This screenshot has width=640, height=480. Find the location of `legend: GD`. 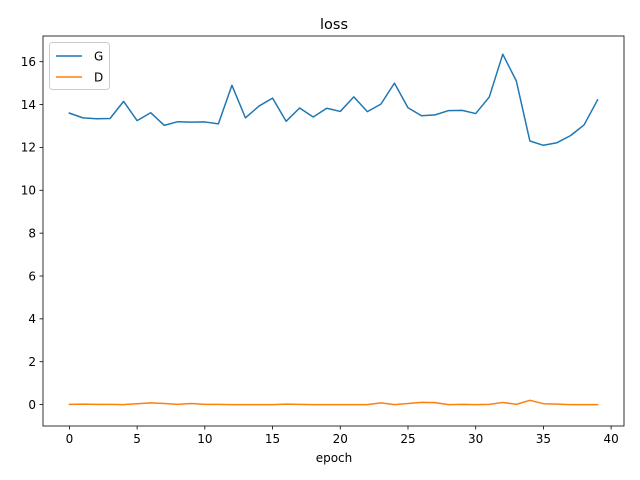

legend: GD is located at coordinates (79, 66).